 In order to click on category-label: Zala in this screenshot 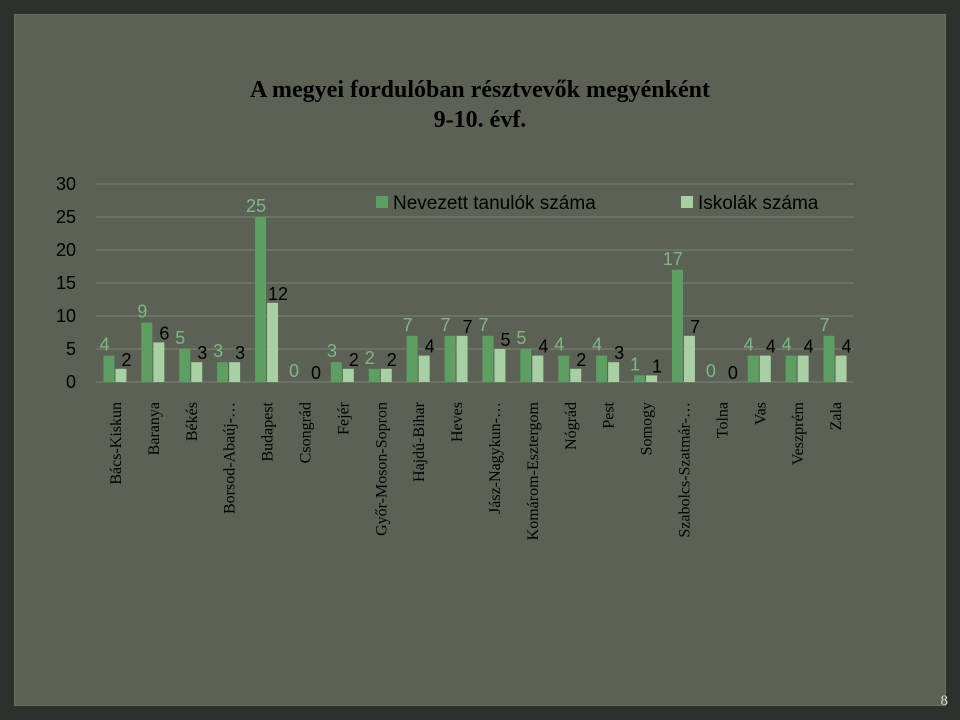, I will do `click(836, 416)`.